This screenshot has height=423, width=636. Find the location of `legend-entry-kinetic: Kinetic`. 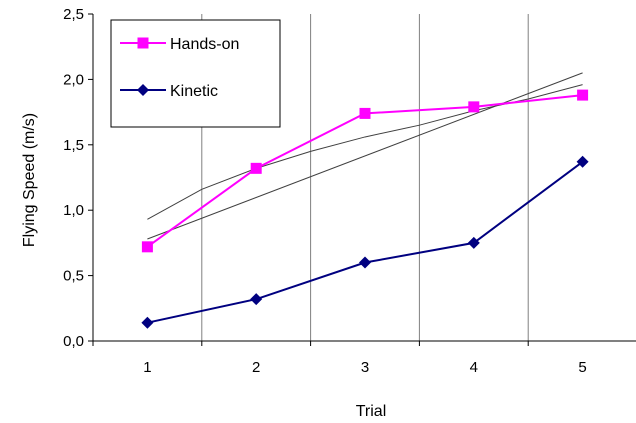

legend-entry-kinetic: Kinetic is located at coordinates (169, 91).